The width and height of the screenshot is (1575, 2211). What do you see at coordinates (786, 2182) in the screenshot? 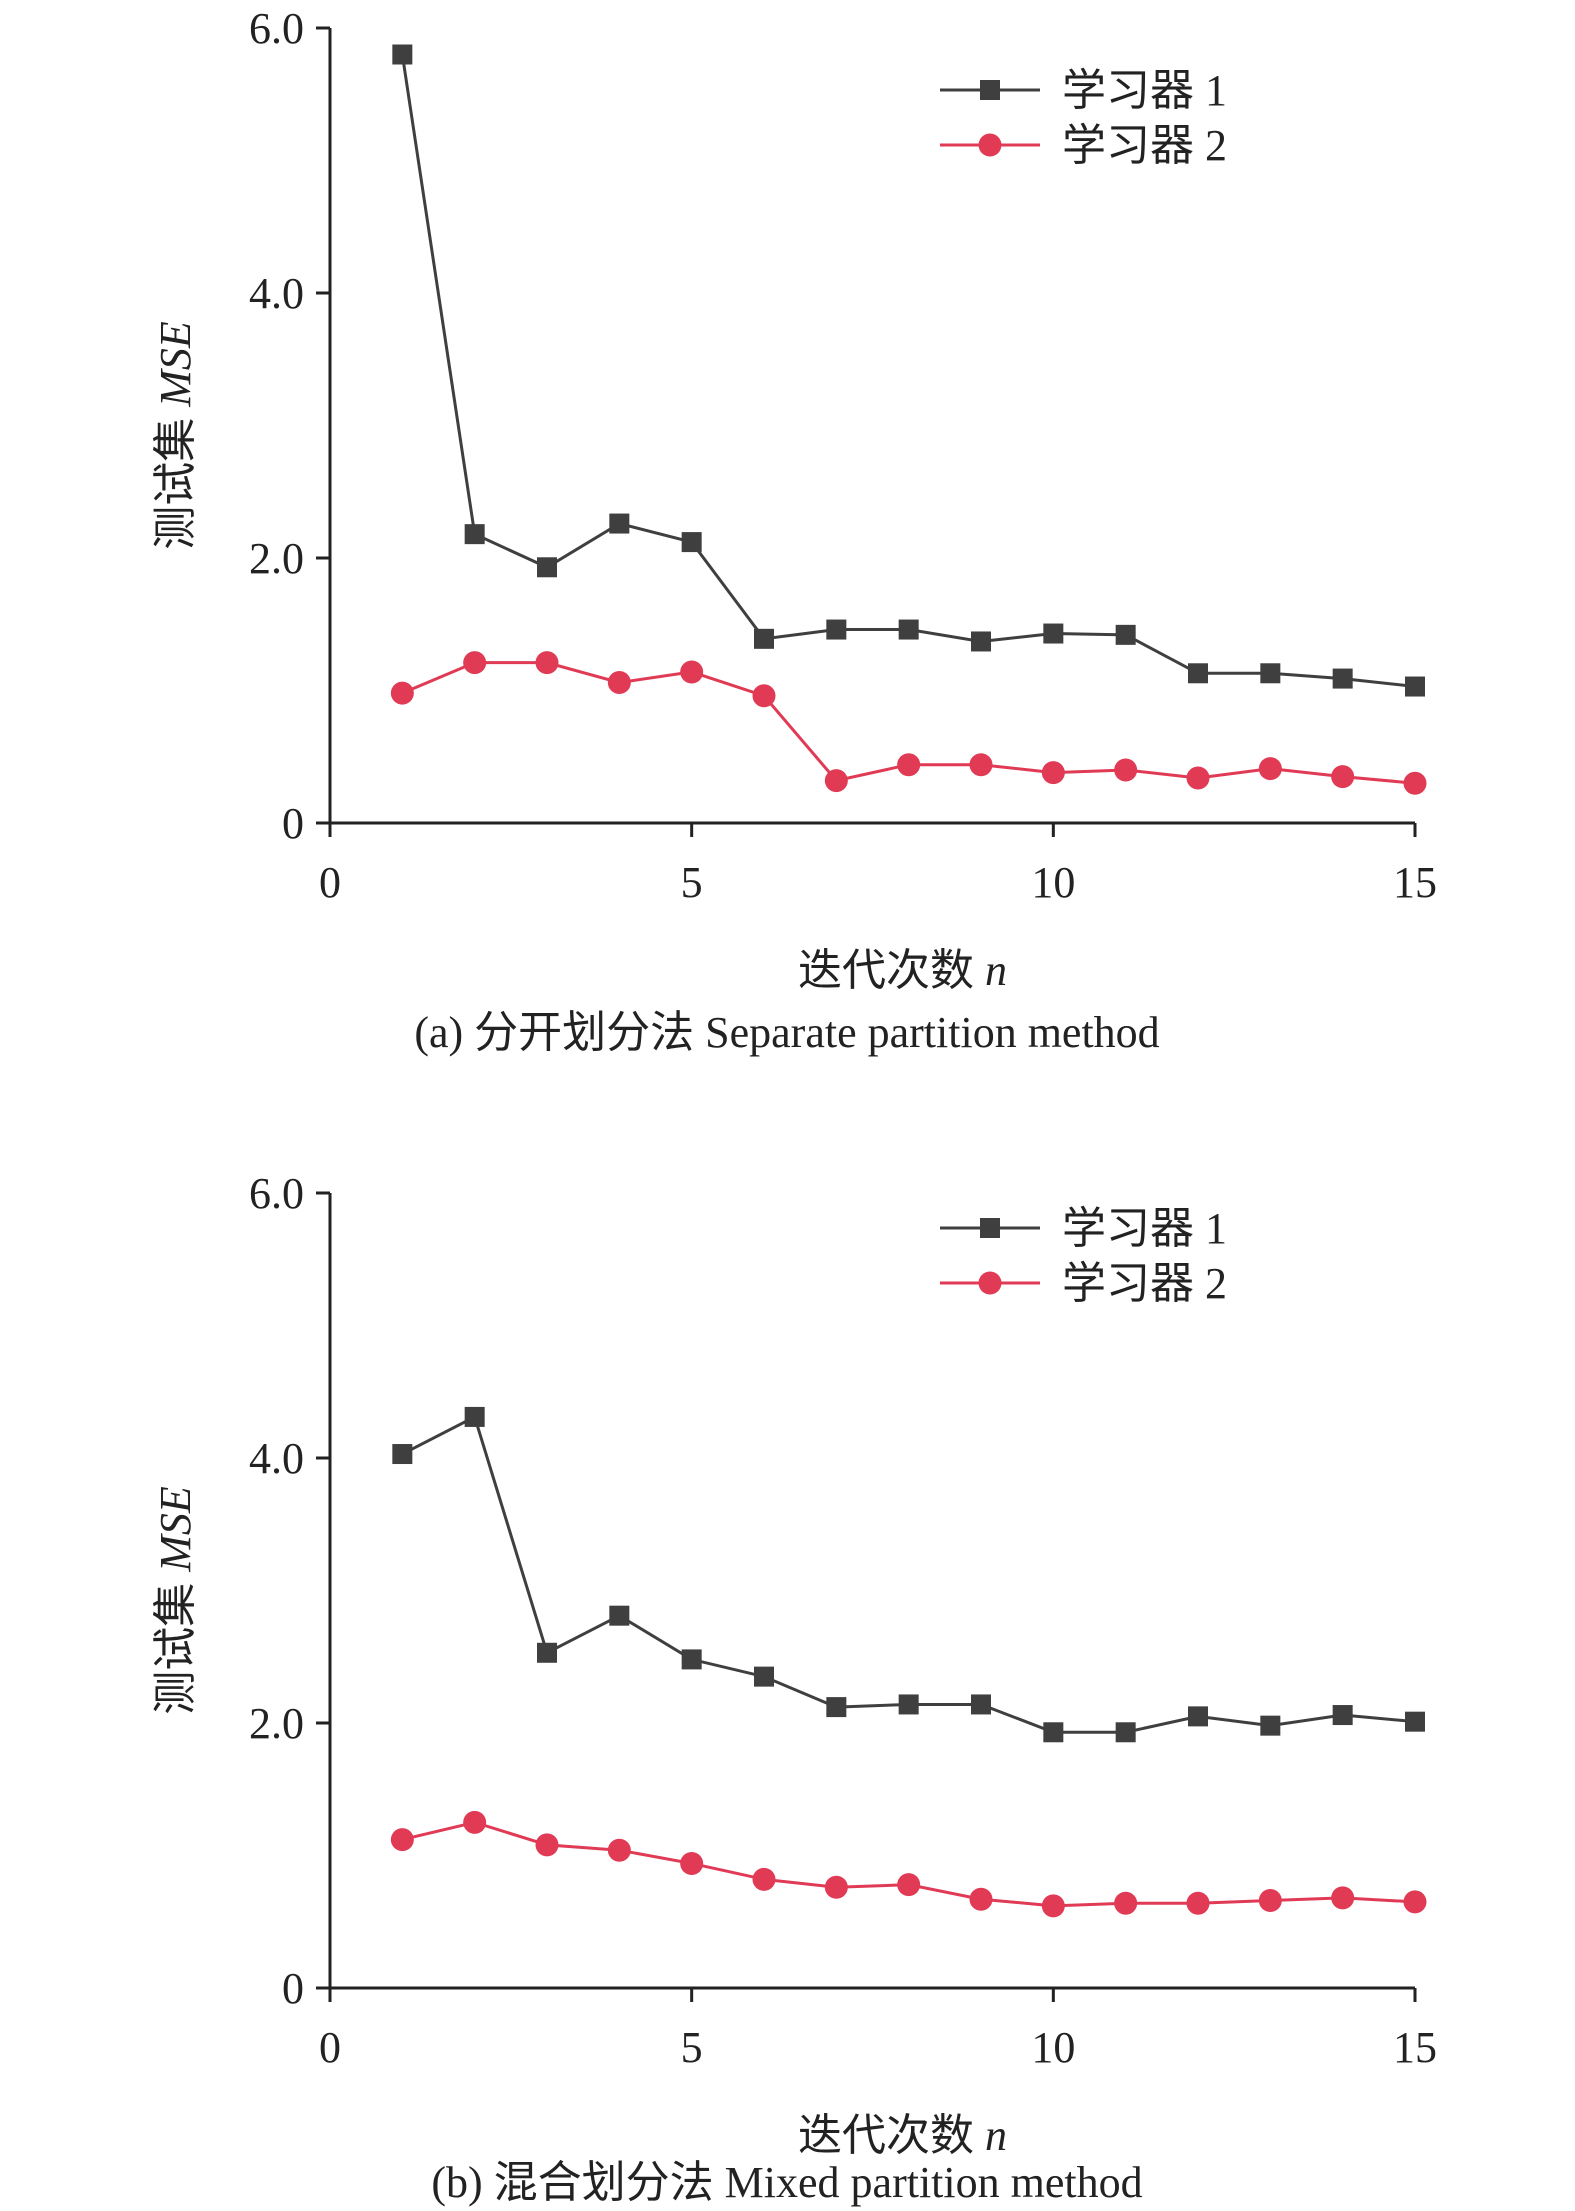
I see `figure-caption: (b) 混合划分法 Mixed partition method` at bounding box center [786, 2182].